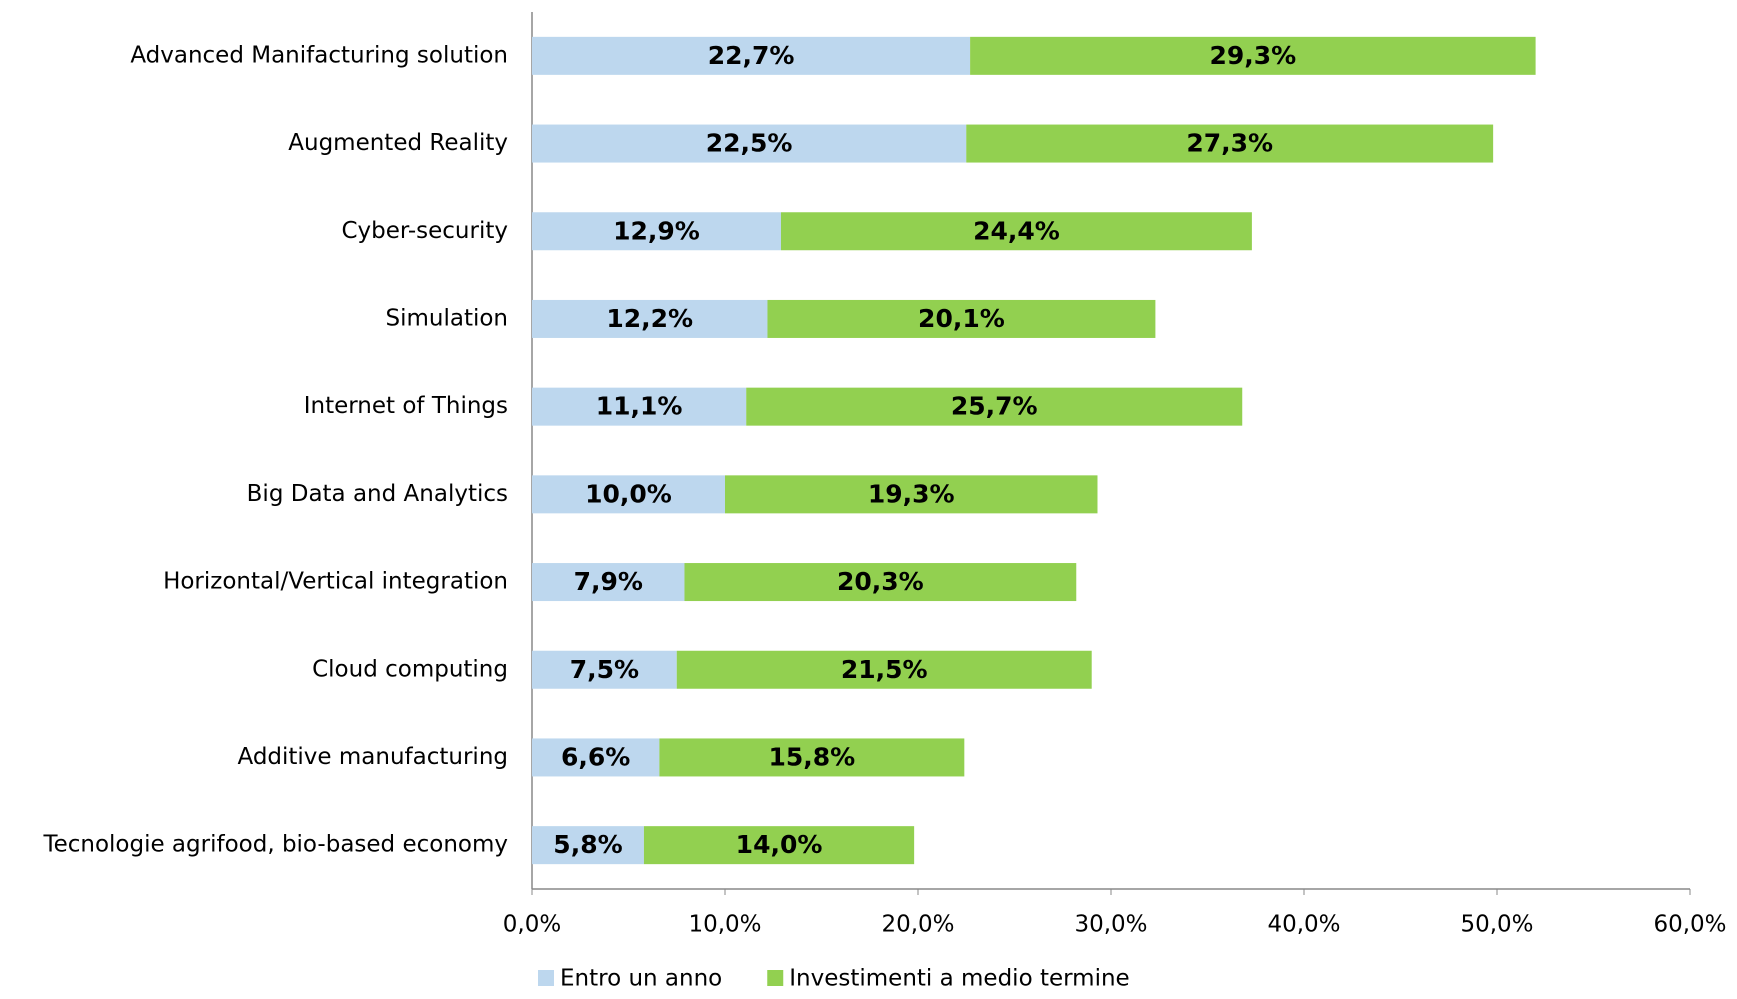  I want to click on x-tick-label: 30,0%, so click(1110, 925).